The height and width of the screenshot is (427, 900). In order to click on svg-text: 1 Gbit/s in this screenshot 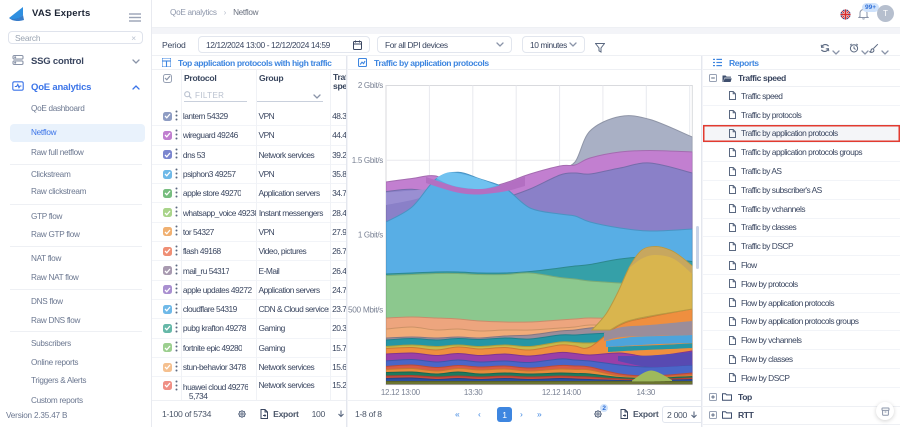, I will do `click(370, 235)`.